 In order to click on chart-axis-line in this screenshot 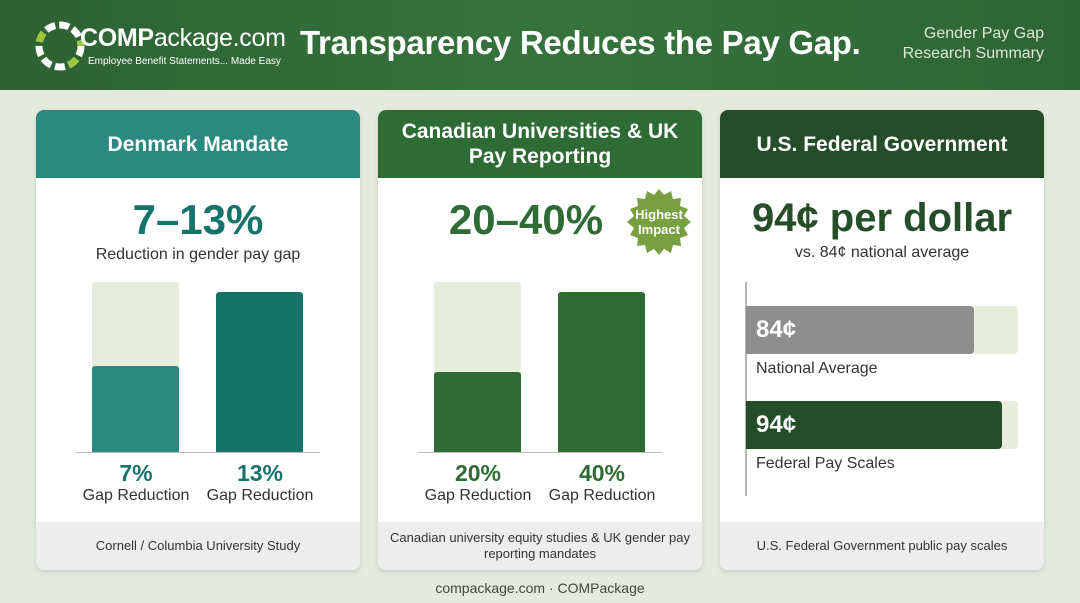, I will do `click(746, 389)`.